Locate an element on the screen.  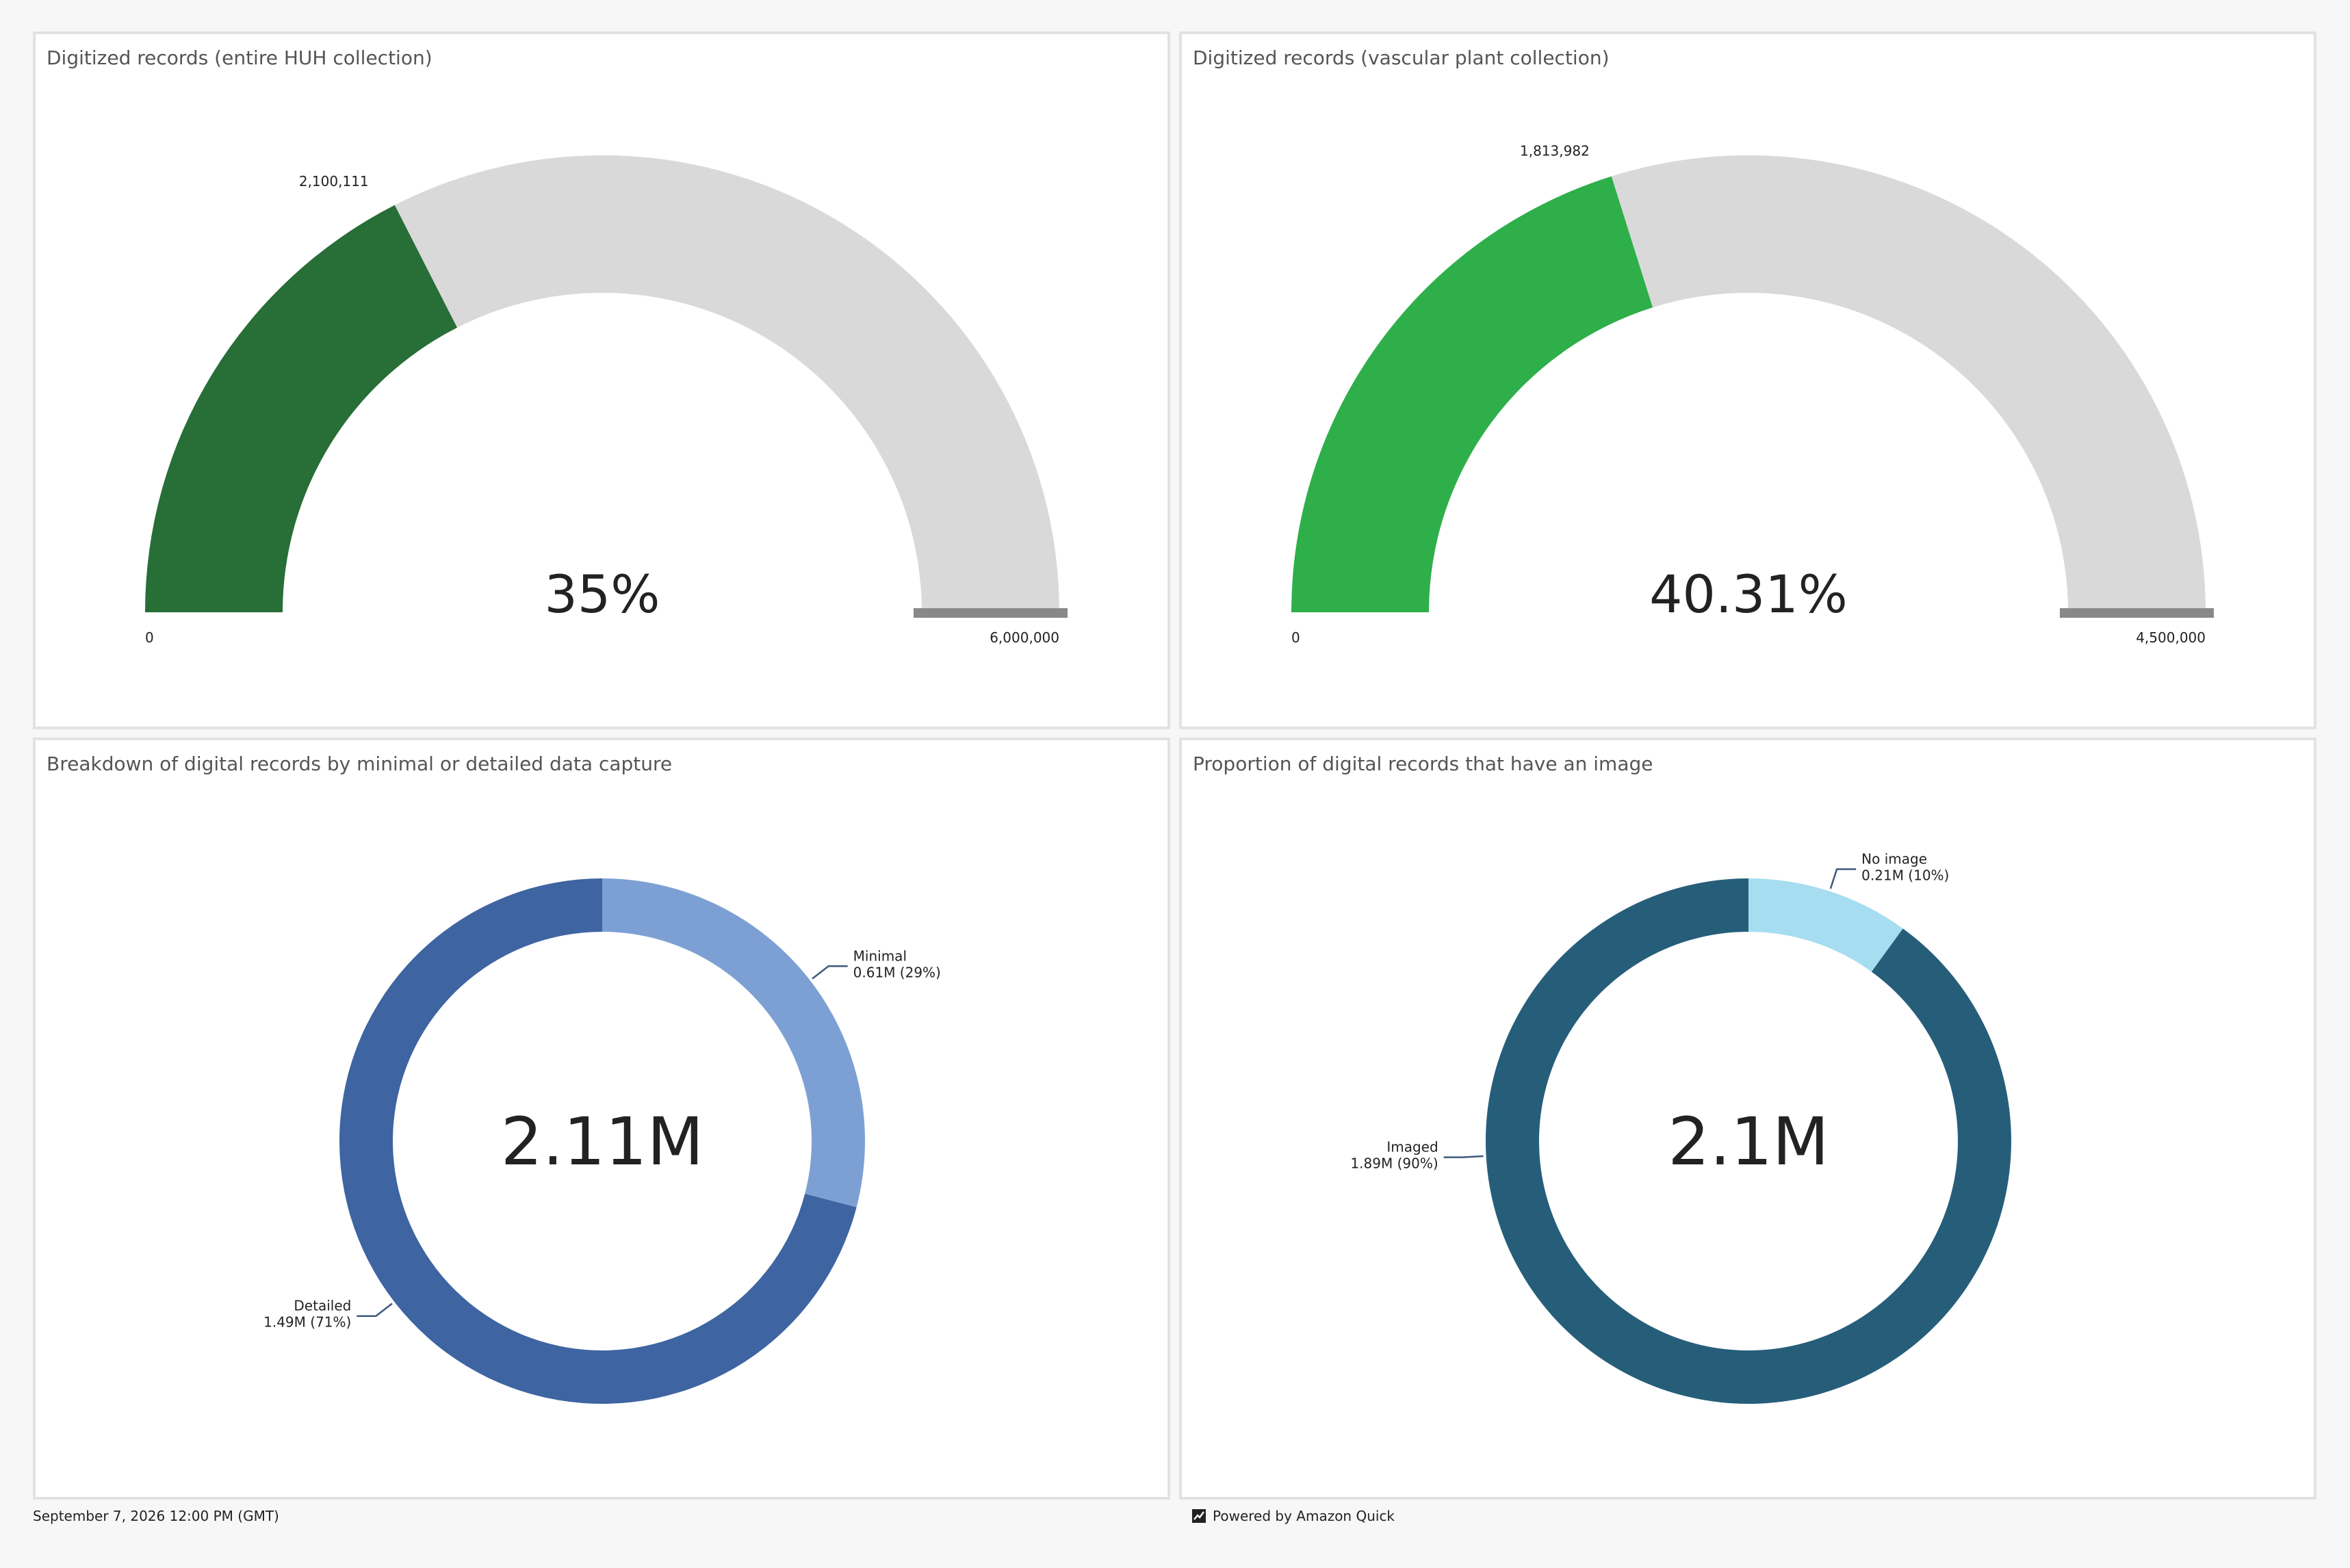
gauge-chart-huh: 2,100,111 0 6,000,000 35% is located at coordinates (607, 400).